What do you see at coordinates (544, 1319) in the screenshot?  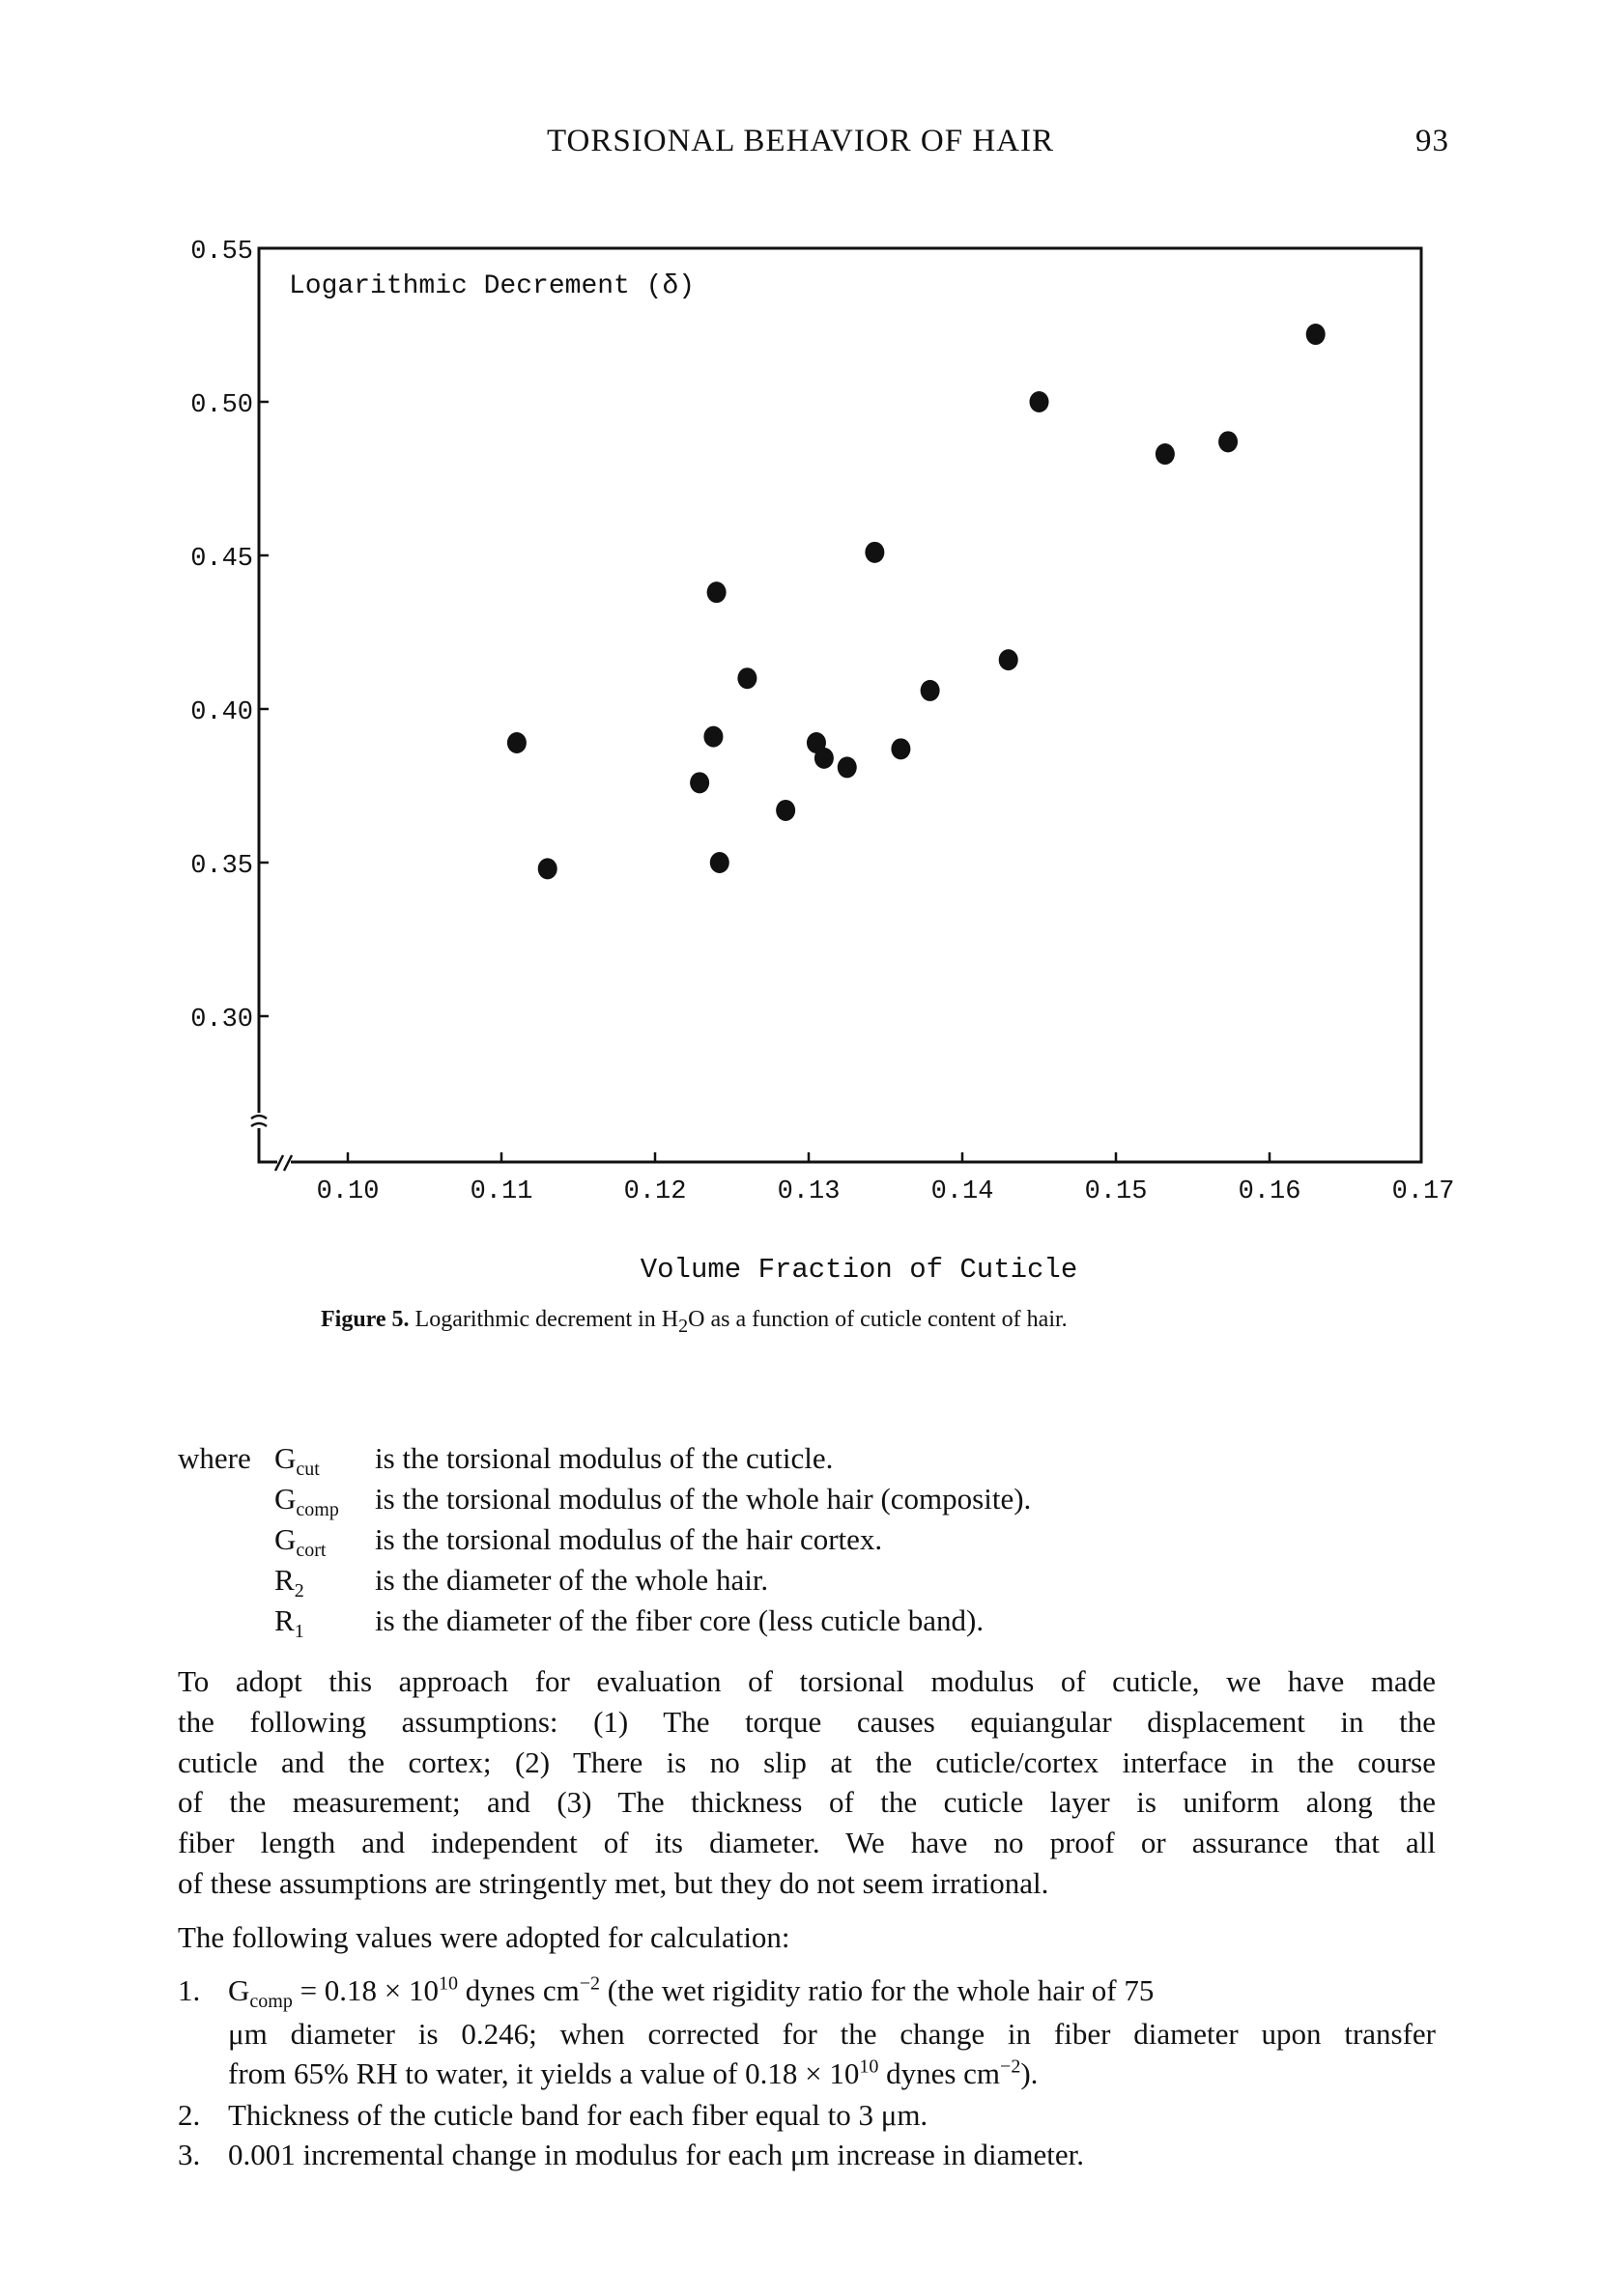 I see `caption-text: Logarithmic decrement in H` at bounding box center [544, 1319].